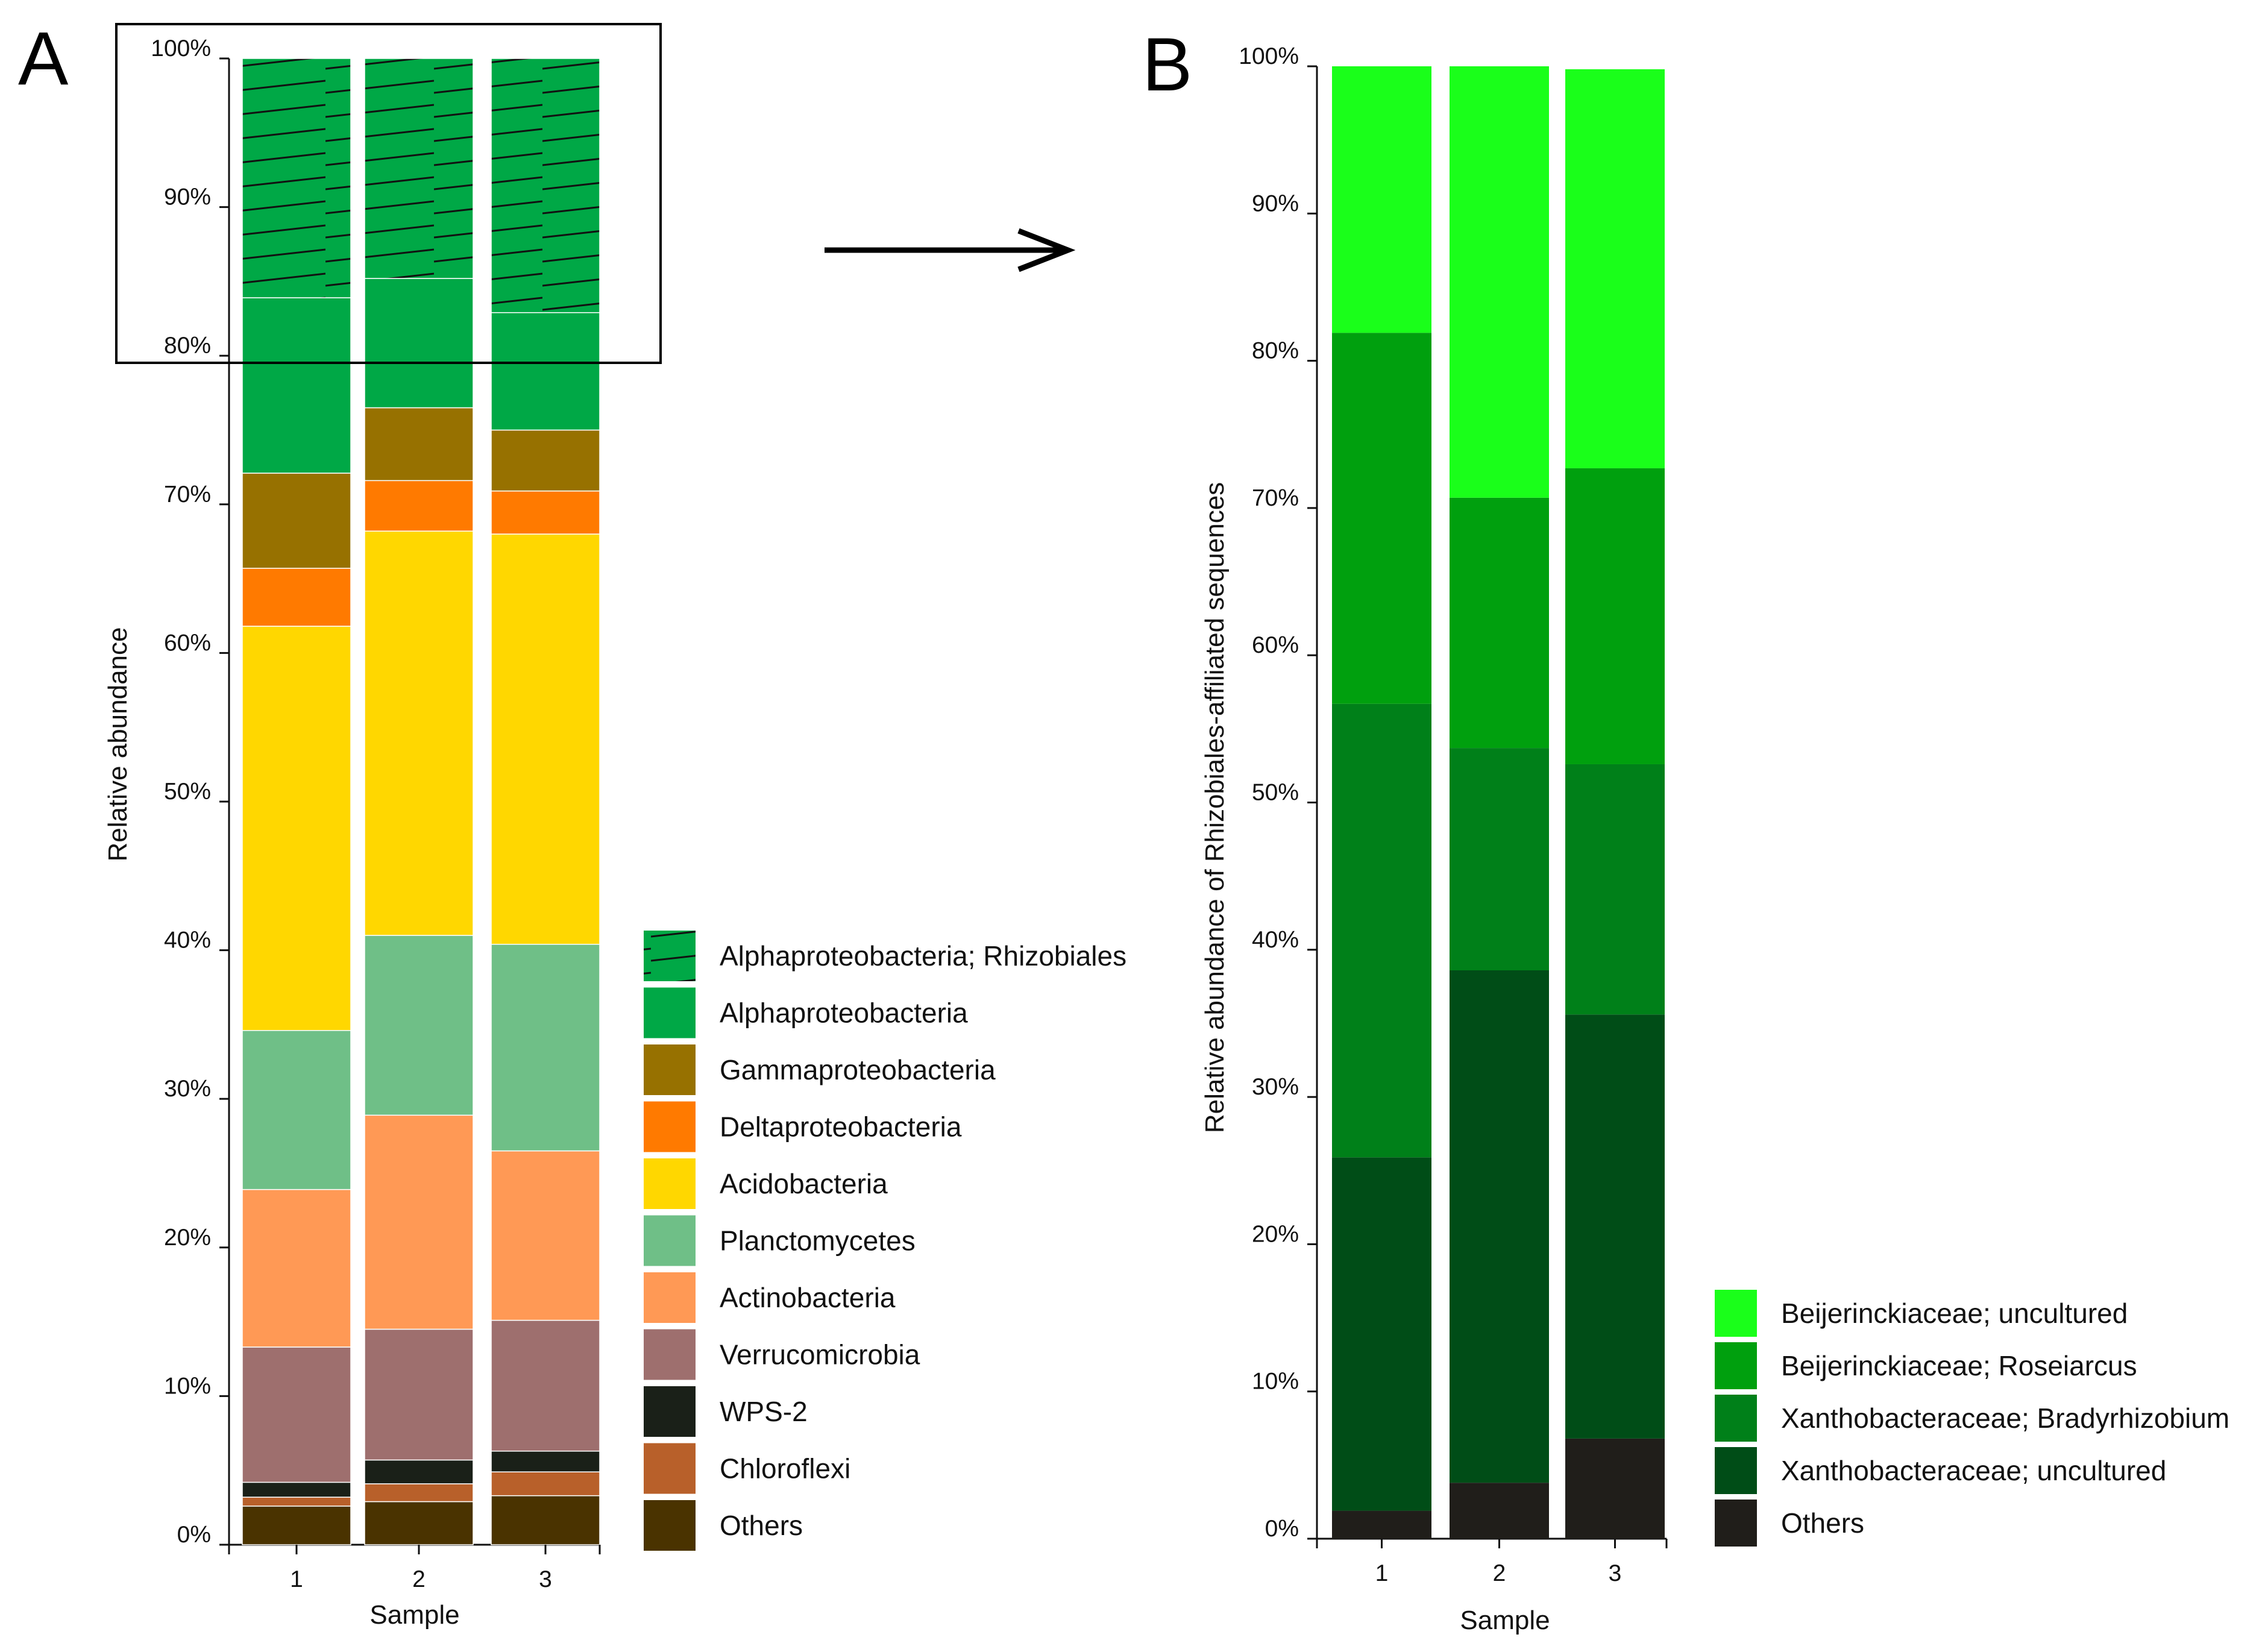 The height and width of the screenshot is (1652, 2262). I want to click on chart-a-xtick-label: 3, so click(545, 1579).